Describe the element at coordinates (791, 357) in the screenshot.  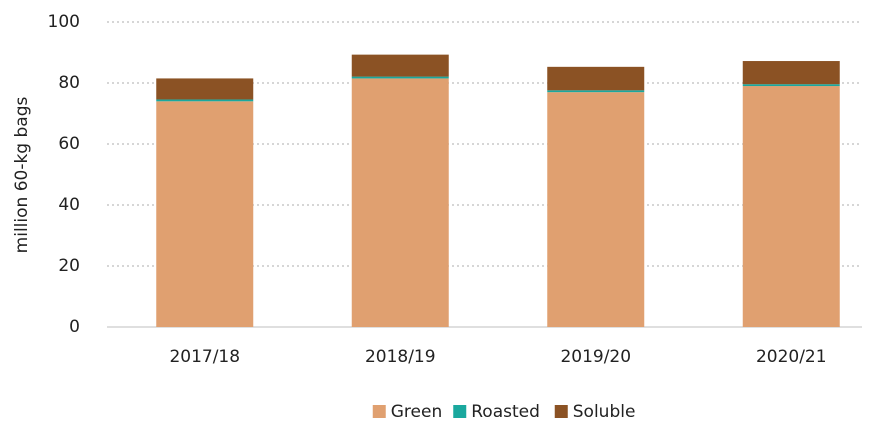
I see `x-tick-label: 2020/21` at that location.